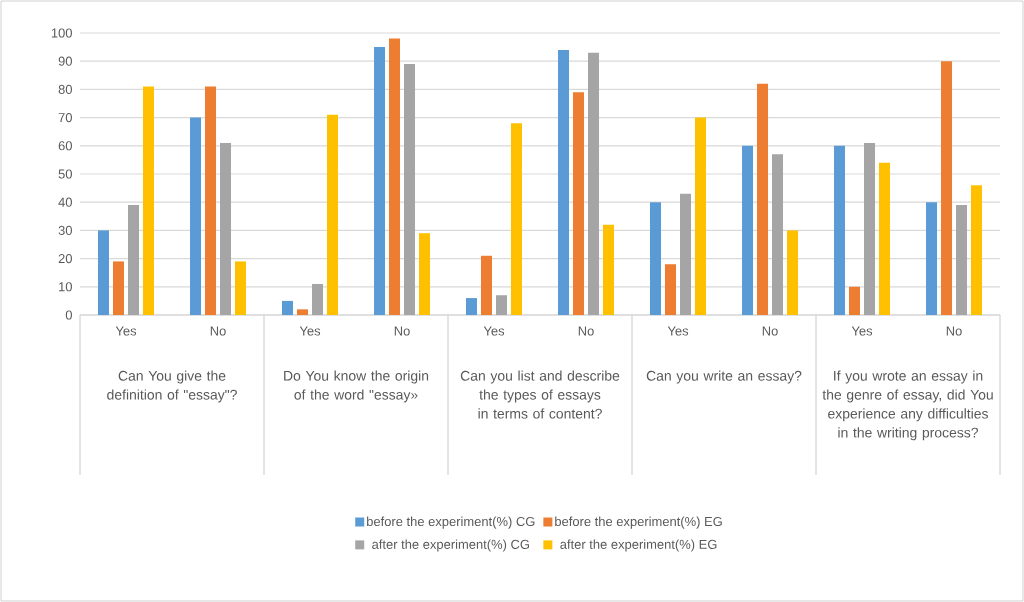 This screenshot has width=1024, height=602. What do you see at coordinates (65, 230) in the screenshot?
I see `y-tick-label: 30` at bounding box center [65, 230].